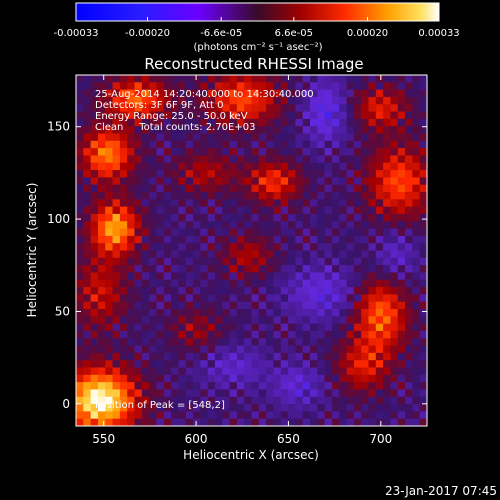 This screenshot has height=500, width=500. I want to click on annotation-clean-counts: Clean Total counts: 2.70E+03, so click(175, 127).